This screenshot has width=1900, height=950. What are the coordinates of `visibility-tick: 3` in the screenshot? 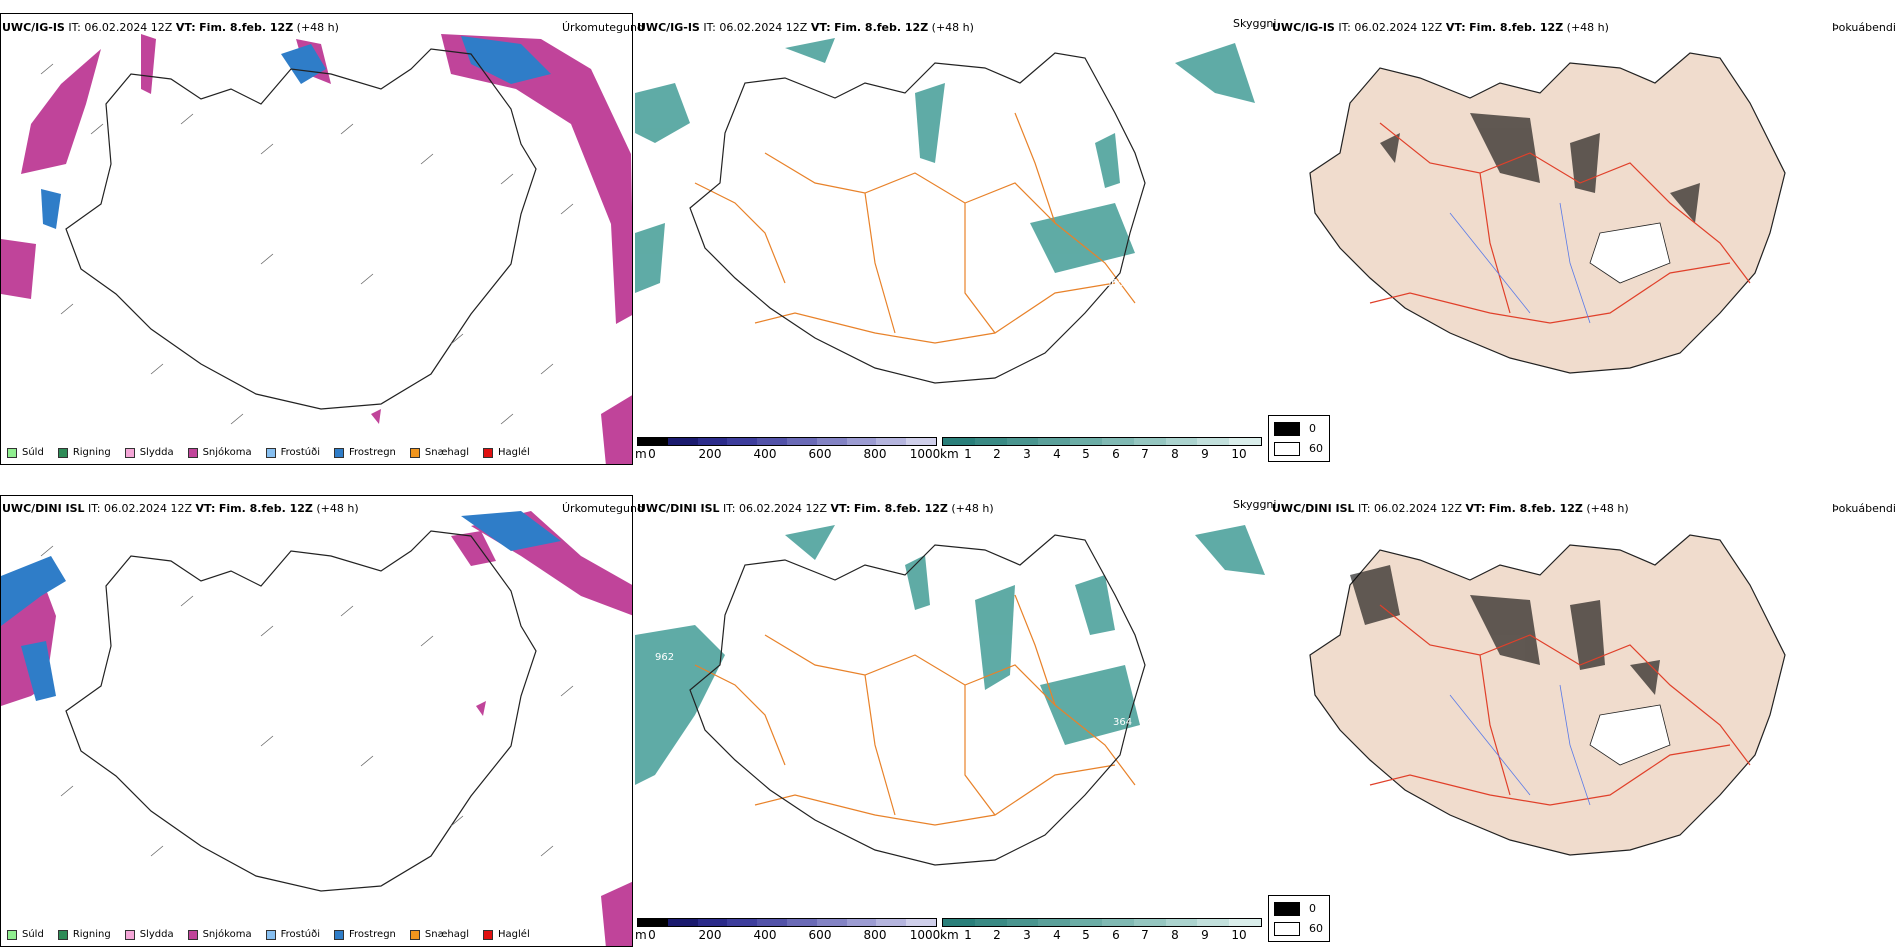 It's located at (1027, 454).